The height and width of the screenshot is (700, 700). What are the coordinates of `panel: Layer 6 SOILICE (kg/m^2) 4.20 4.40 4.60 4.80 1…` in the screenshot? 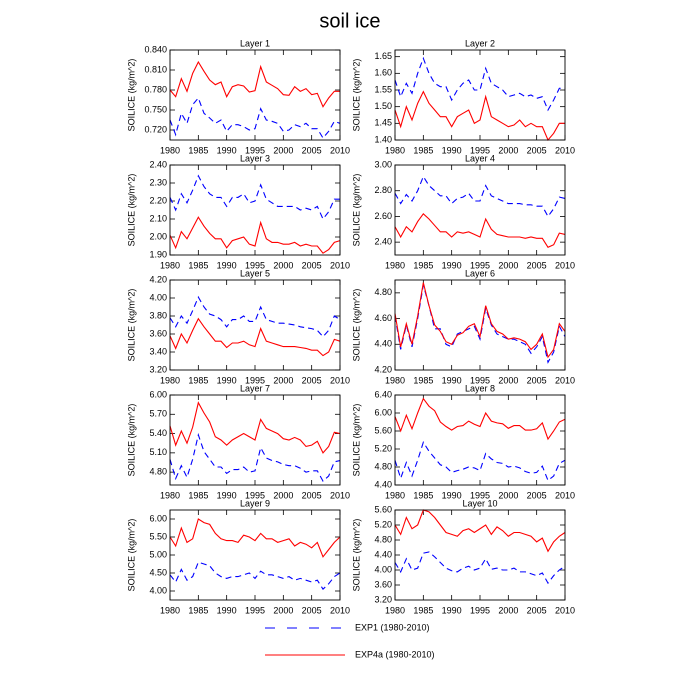 It's located at (463, 326).